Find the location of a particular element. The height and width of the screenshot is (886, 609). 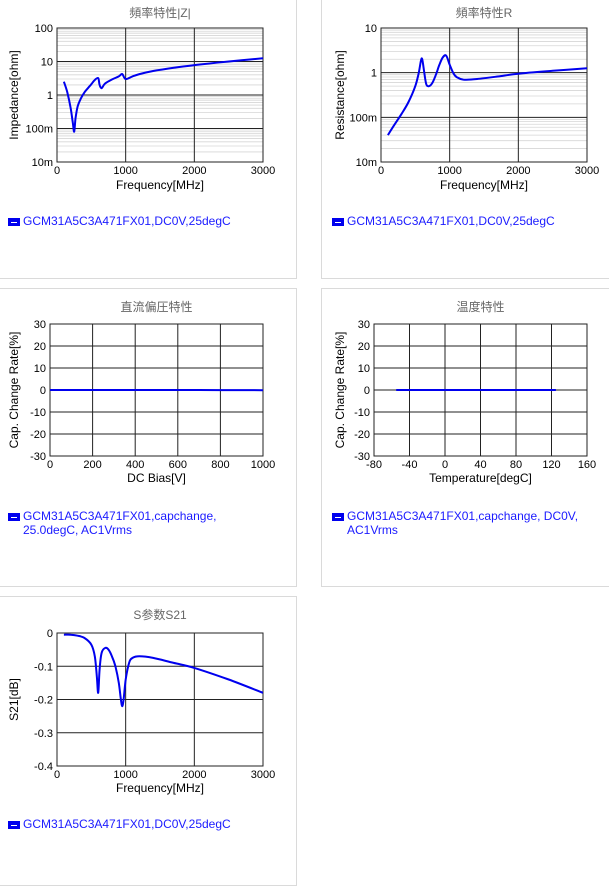

x-tick-label: 160 is located at coordinates (587, 465).